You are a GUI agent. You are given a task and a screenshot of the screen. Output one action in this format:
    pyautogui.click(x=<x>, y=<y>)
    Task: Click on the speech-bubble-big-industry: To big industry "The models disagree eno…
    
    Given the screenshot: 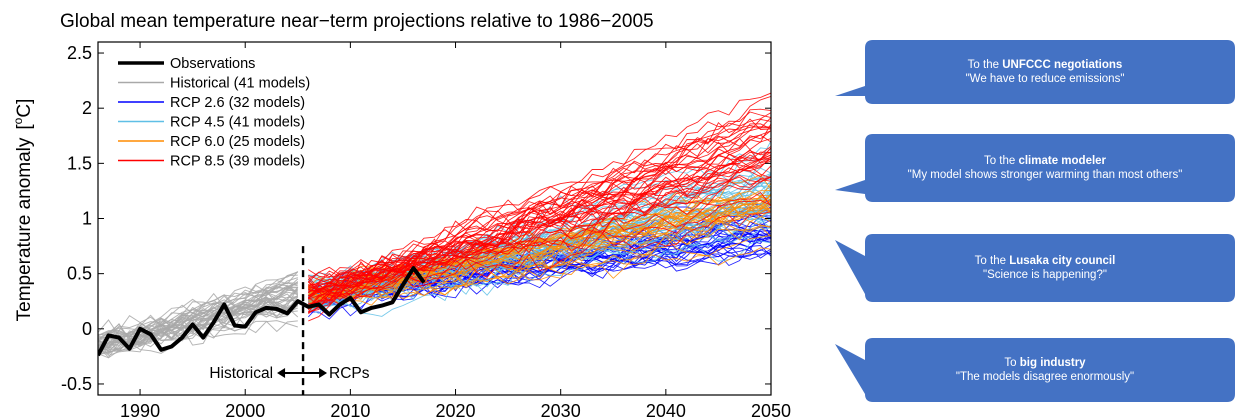 What is the action you would take?
    pyautogui.click(x=1035, y=374)
    